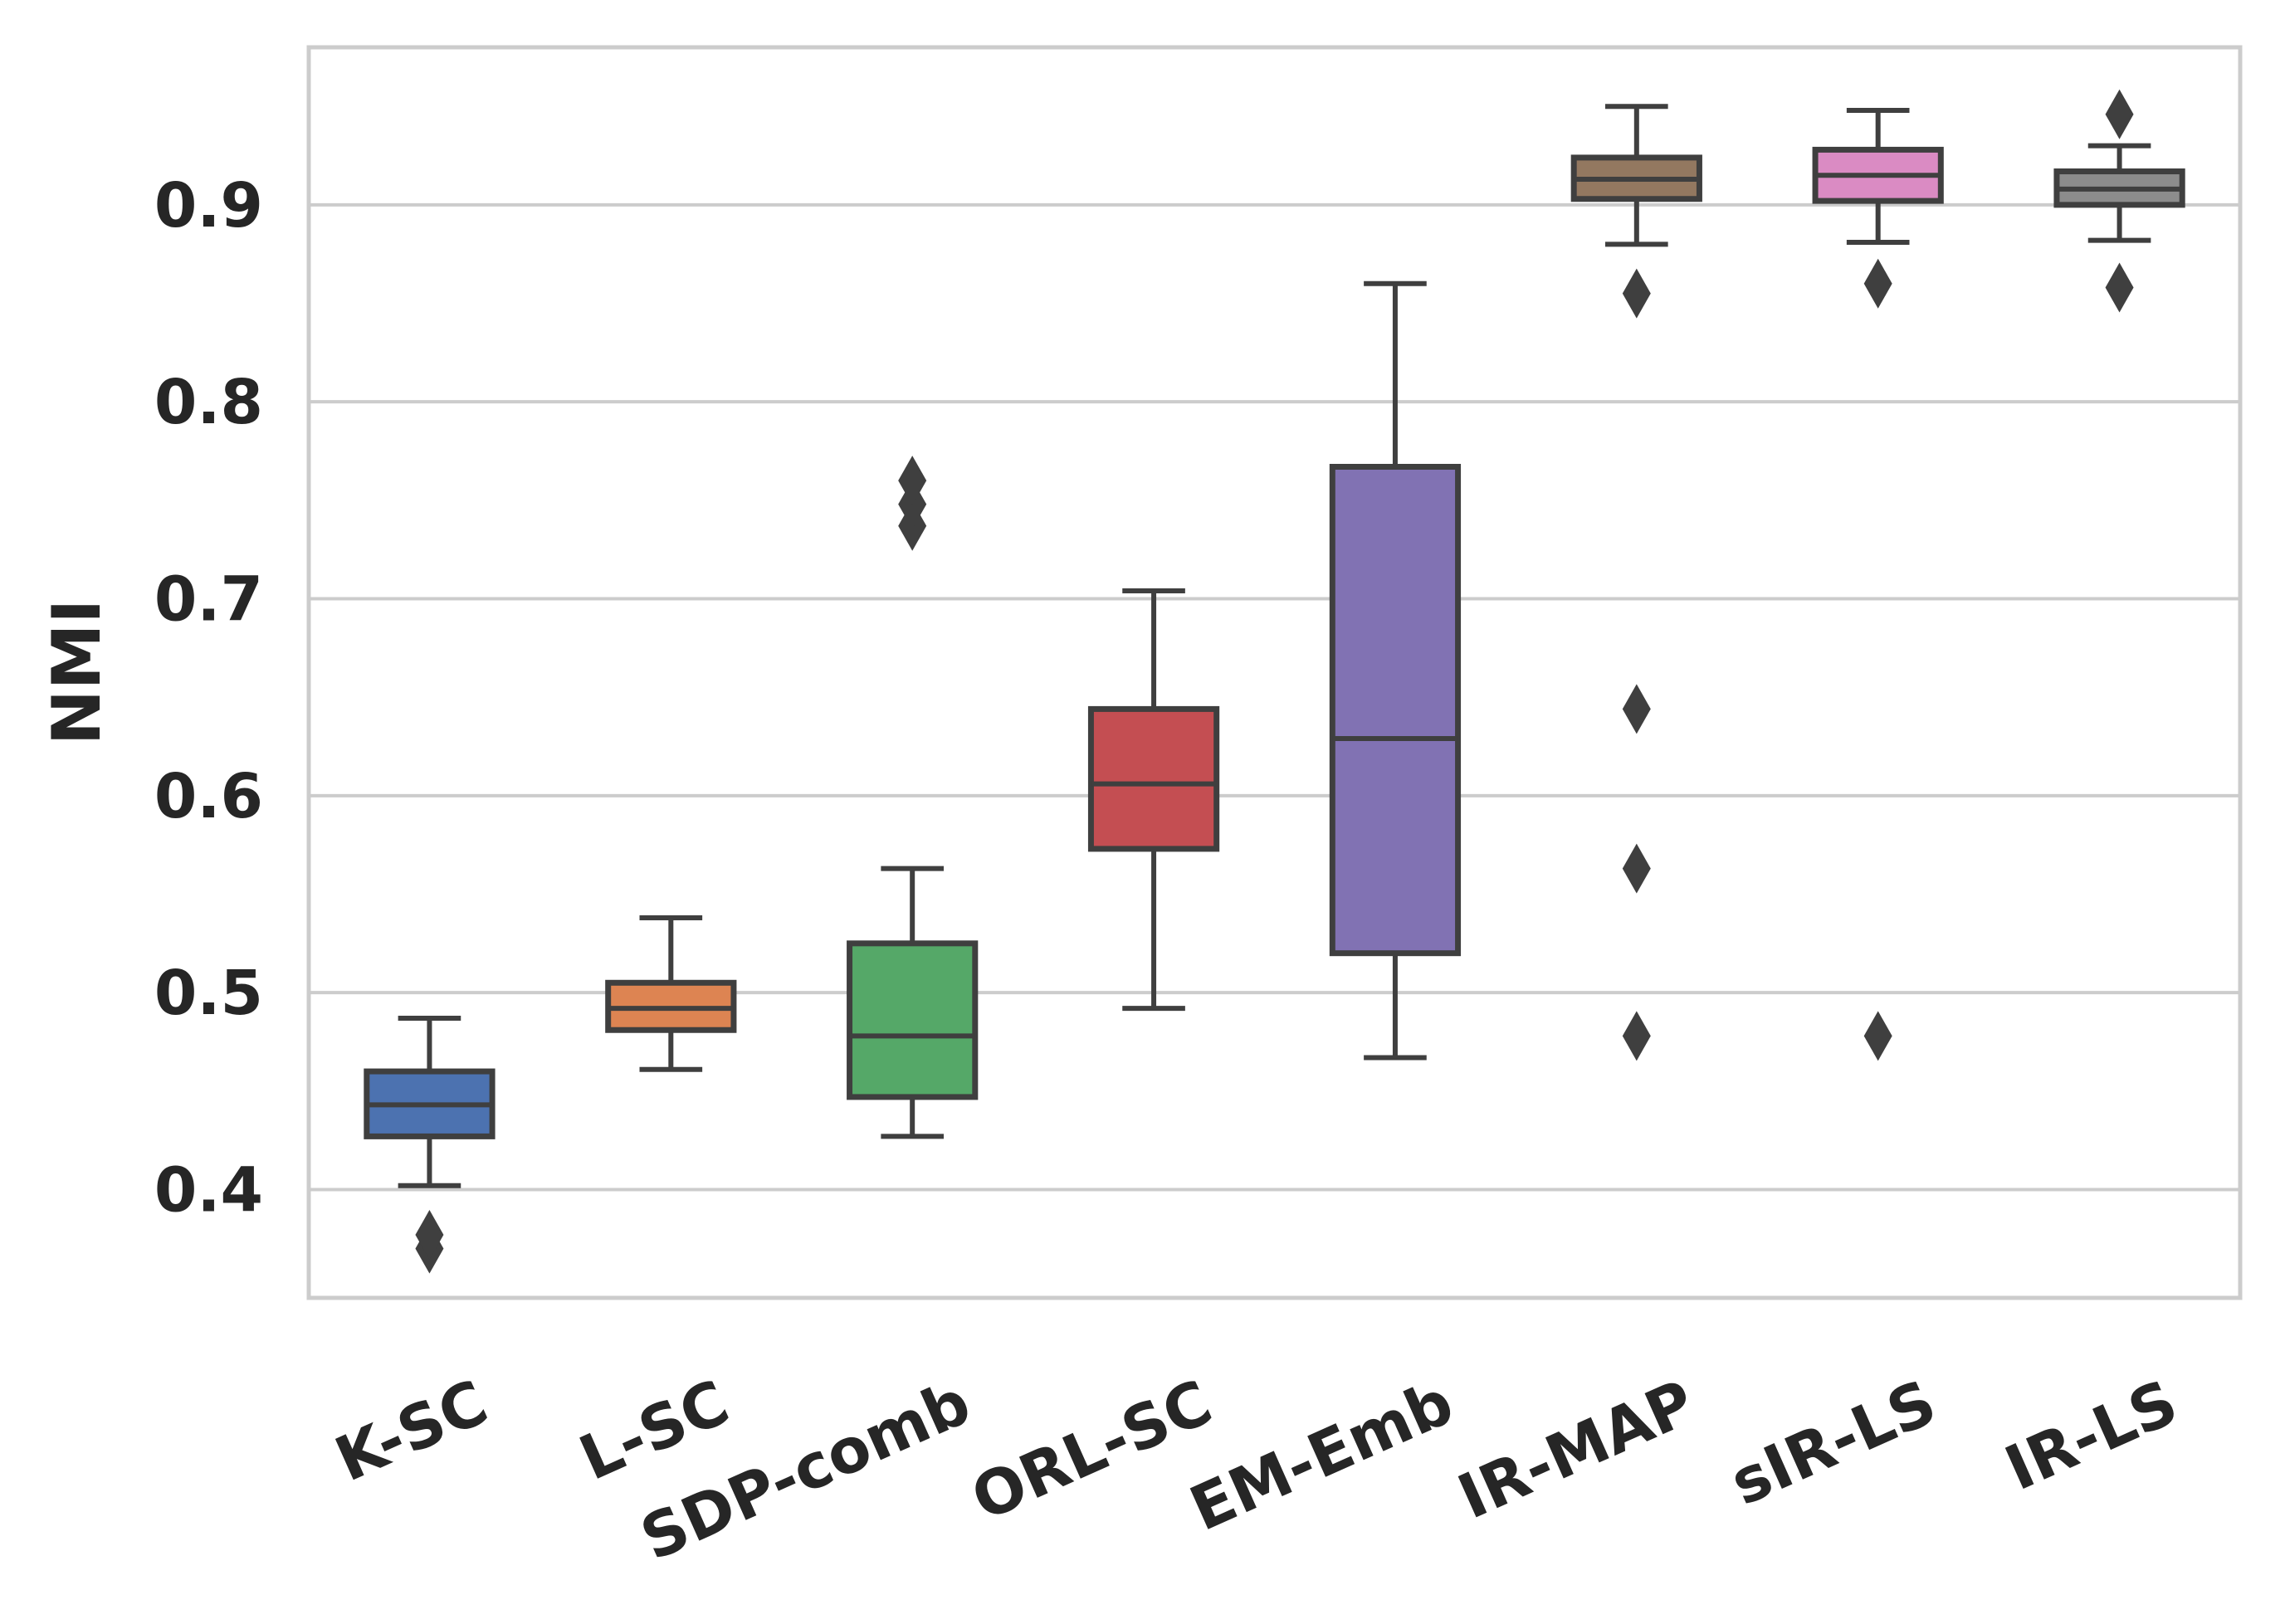  What do you see at coordinates (1636, 175) in the screenshot?
I see `box-group-ir-map` at bounding box center [1636, 175].